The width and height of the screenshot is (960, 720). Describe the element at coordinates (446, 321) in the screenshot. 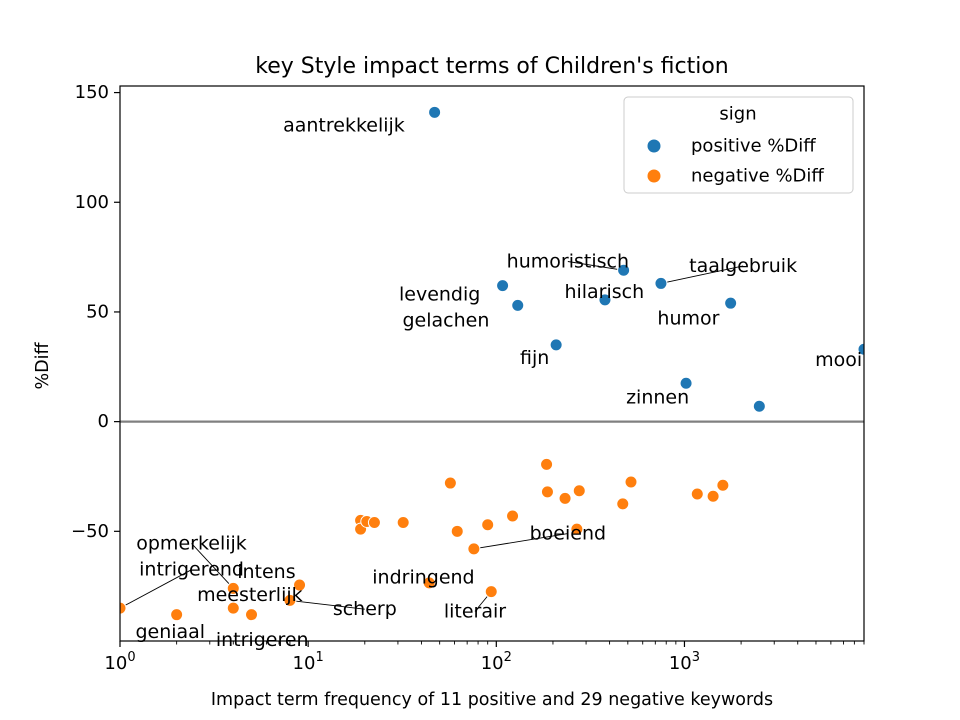

I see `point-annotation-label: gelachen` at that location.